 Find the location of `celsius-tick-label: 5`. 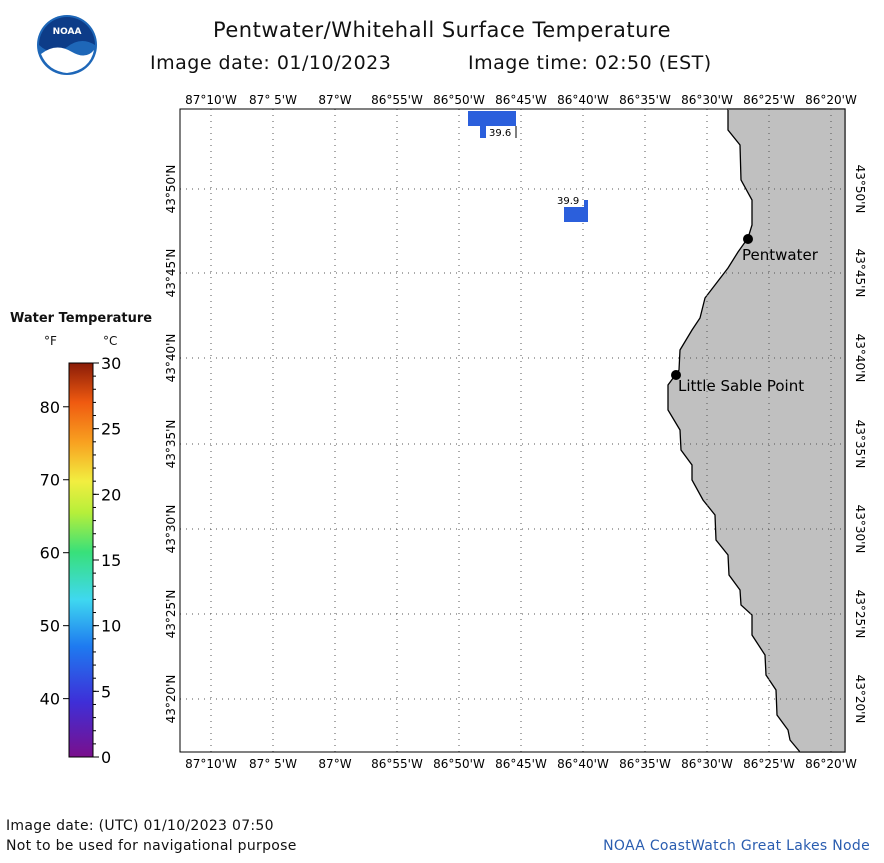

celsius-tick-label: 5 is located at coordinates (106, 691).